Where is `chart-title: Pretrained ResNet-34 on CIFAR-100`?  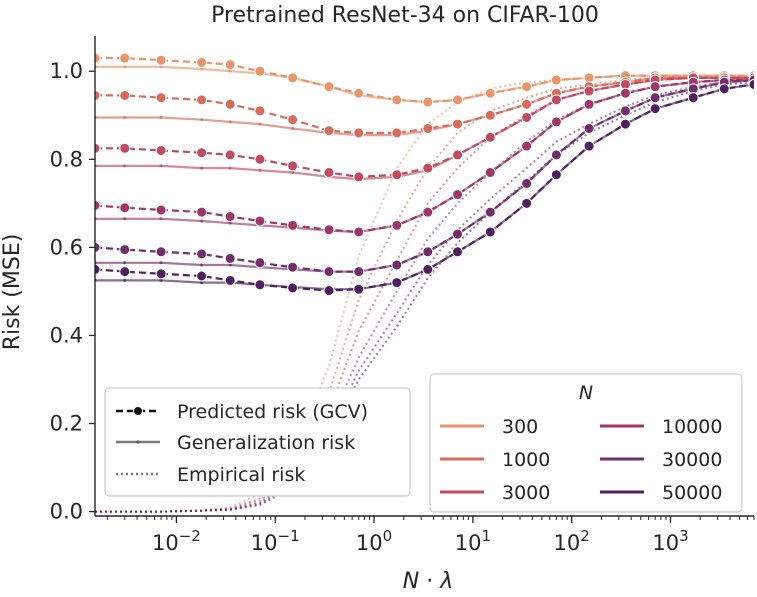
chart-title: Pretrained ResNet-34 on CIFAR-100 is located at coordinates (405, 15).